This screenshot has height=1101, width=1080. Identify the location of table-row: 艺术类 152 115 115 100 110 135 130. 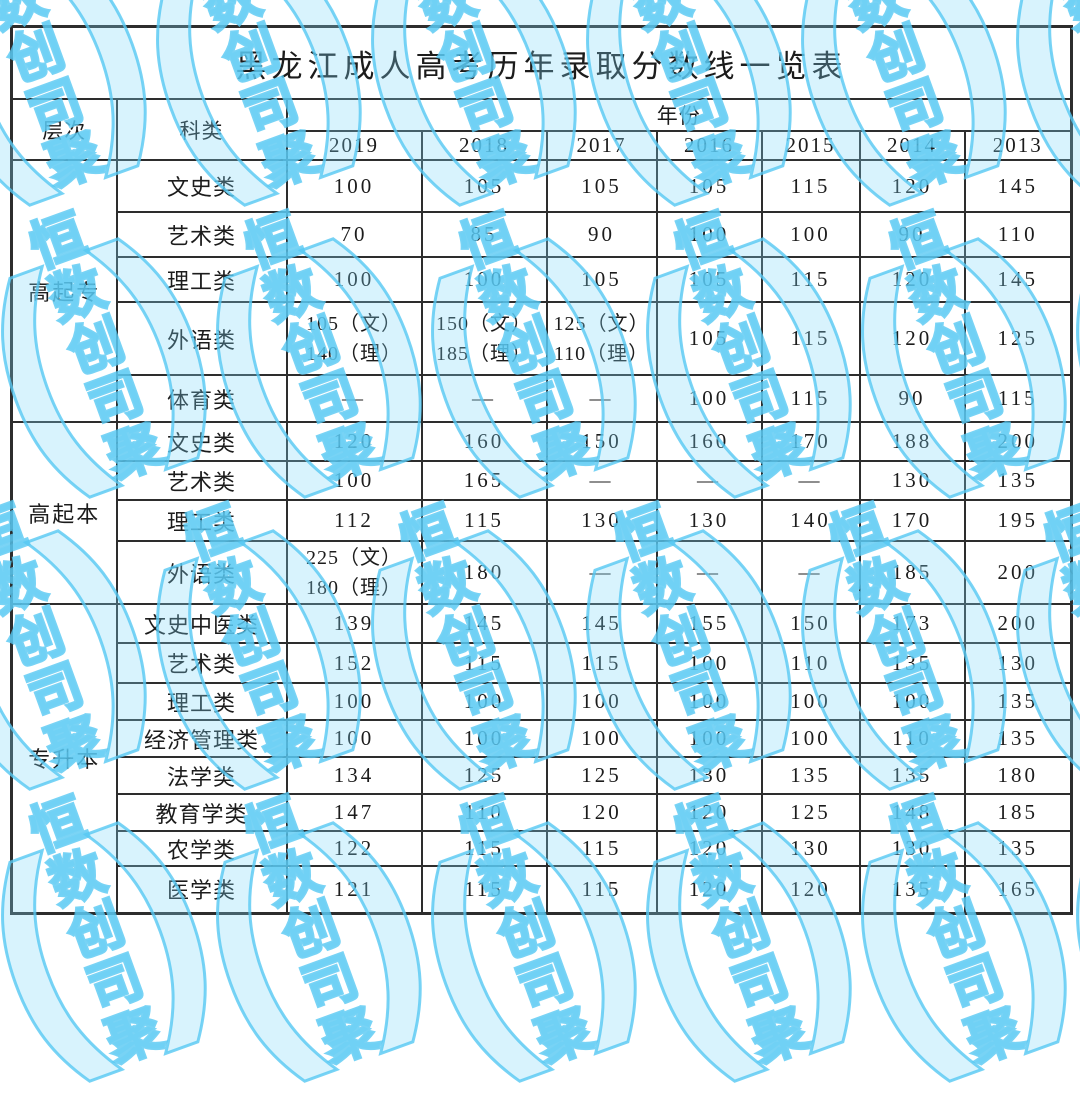
(542, 663).